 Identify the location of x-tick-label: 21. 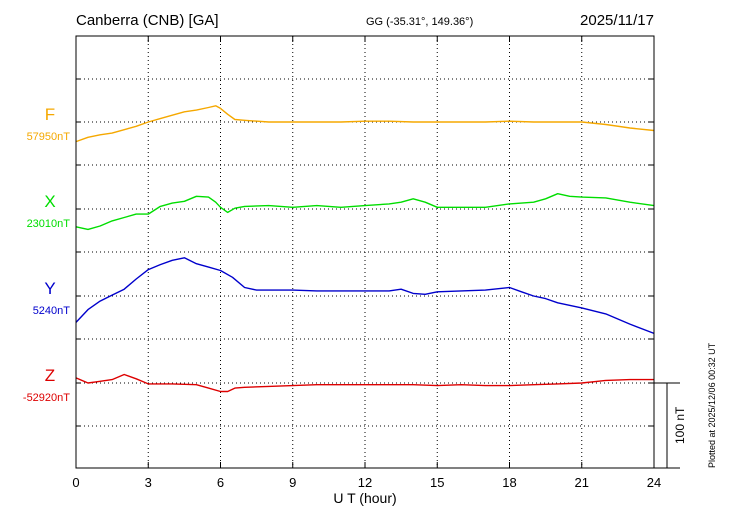
(582, 482).